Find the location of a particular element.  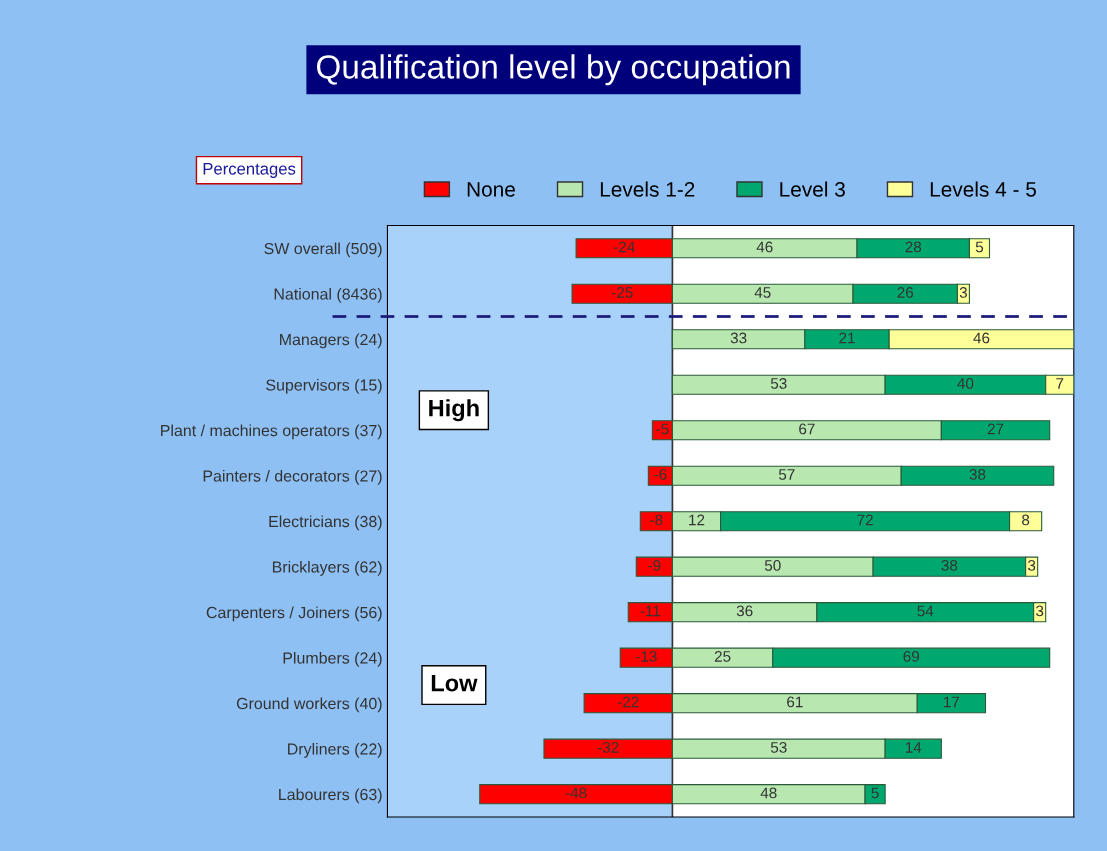

data-label: 8 is located at coordinates (1026, 520).